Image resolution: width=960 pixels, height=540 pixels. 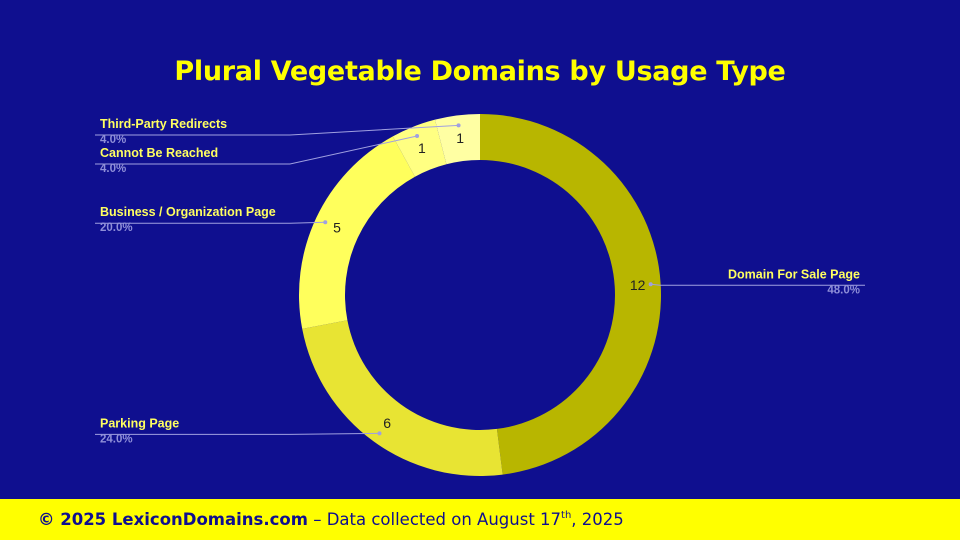 I want to click on slice-business-organization-page, so click(x=357, y=232).